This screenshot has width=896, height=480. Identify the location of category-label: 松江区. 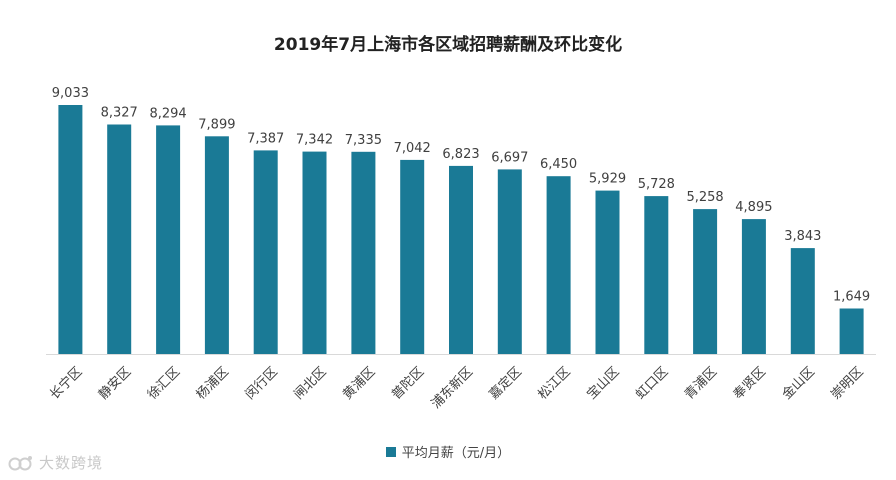
(554, 383).